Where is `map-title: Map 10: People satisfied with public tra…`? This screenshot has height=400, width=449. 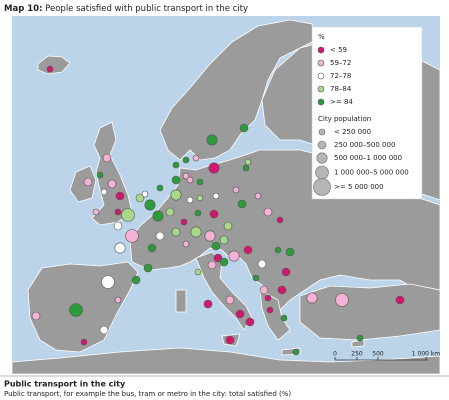
map-title: Map 10: People satisfied with public tra… is located at coordinates (126, 9).